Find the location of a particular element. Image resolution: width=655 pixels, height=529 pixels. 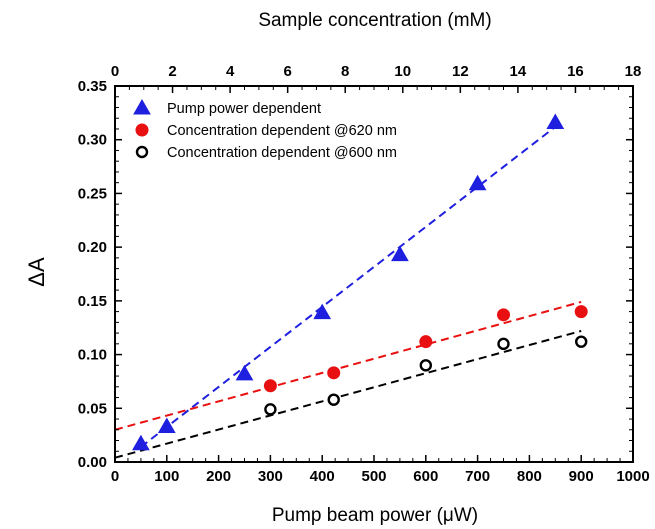

x2-tick-label: 0 is located at coordinates (115, 71).